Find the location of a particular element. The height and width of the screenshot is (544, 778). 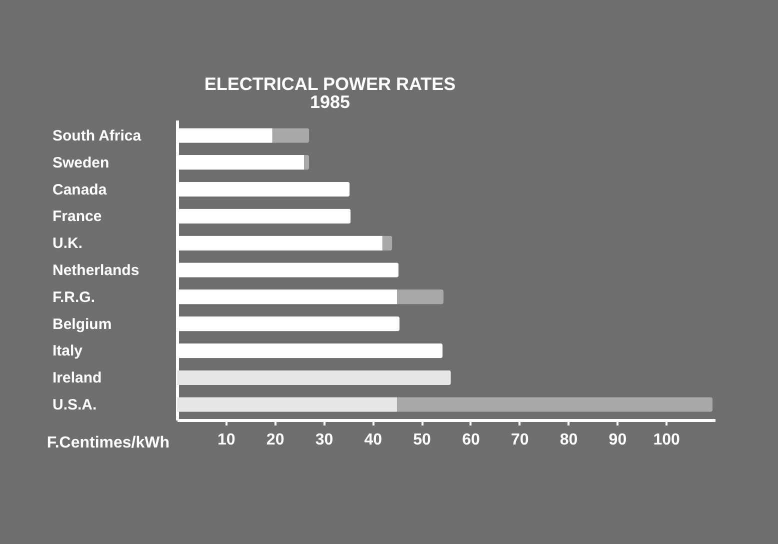

x-tick-label: 20 is located at coordinates (275, 440).